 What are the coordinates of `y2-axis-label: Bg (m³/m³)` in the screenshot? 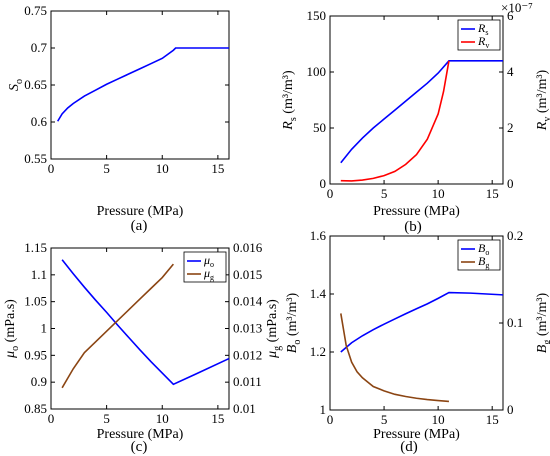 It's located at (542, 322).